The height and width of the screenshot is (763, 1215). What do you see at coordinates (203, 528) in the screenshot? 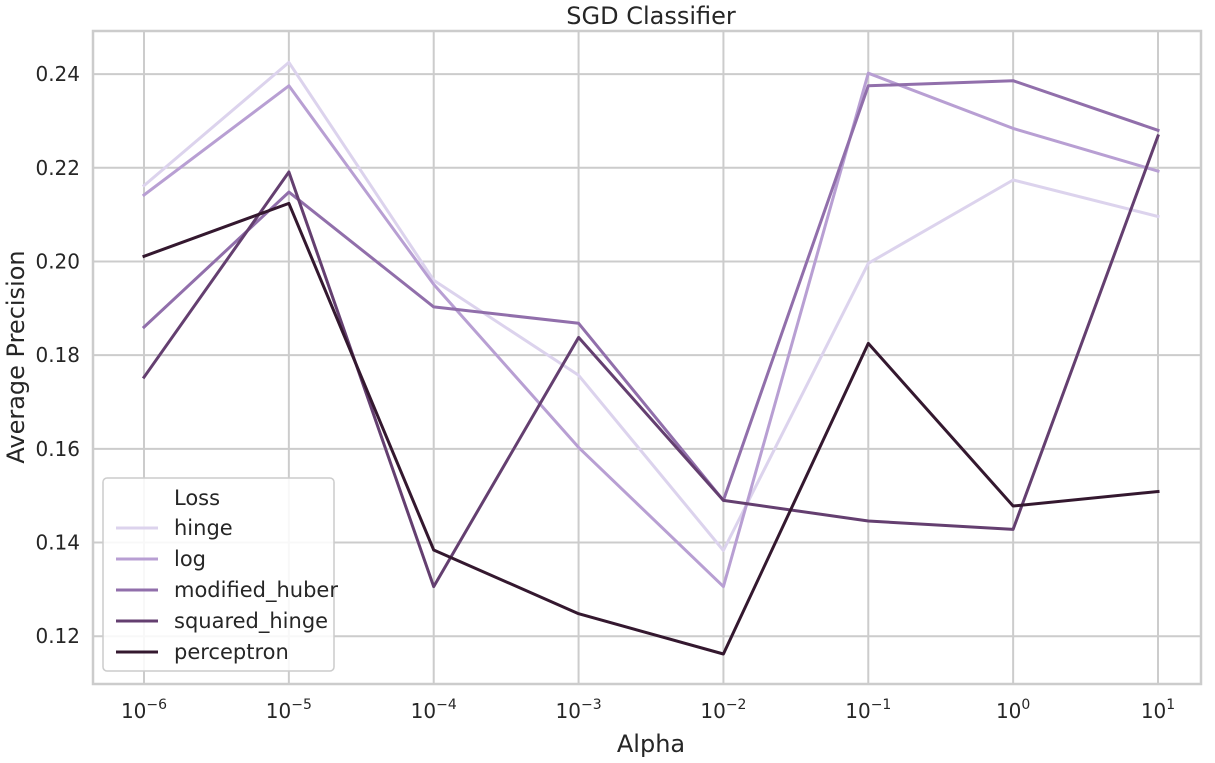
I see `legend-label: hinge` at bounding box center [203, 528].